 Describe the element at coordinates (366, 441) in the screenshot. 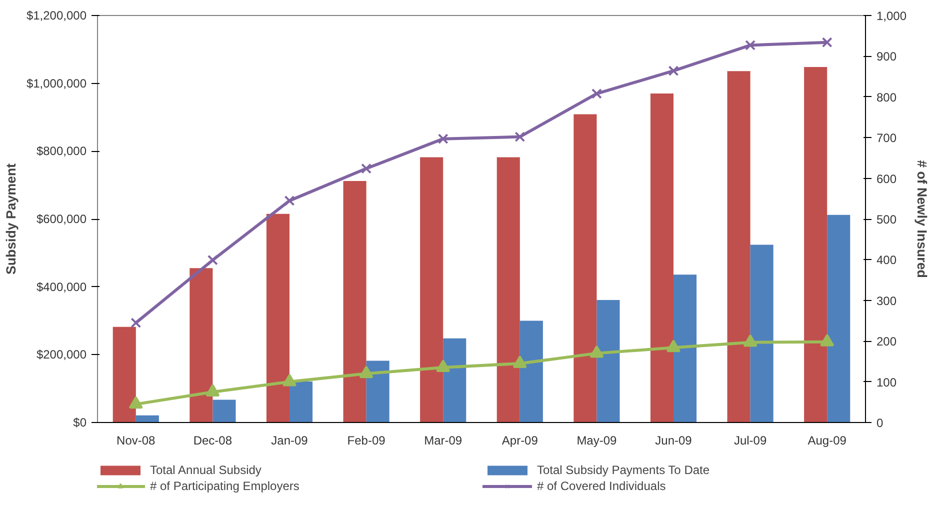

I see `x-tick-label: Feb-09` at that location.